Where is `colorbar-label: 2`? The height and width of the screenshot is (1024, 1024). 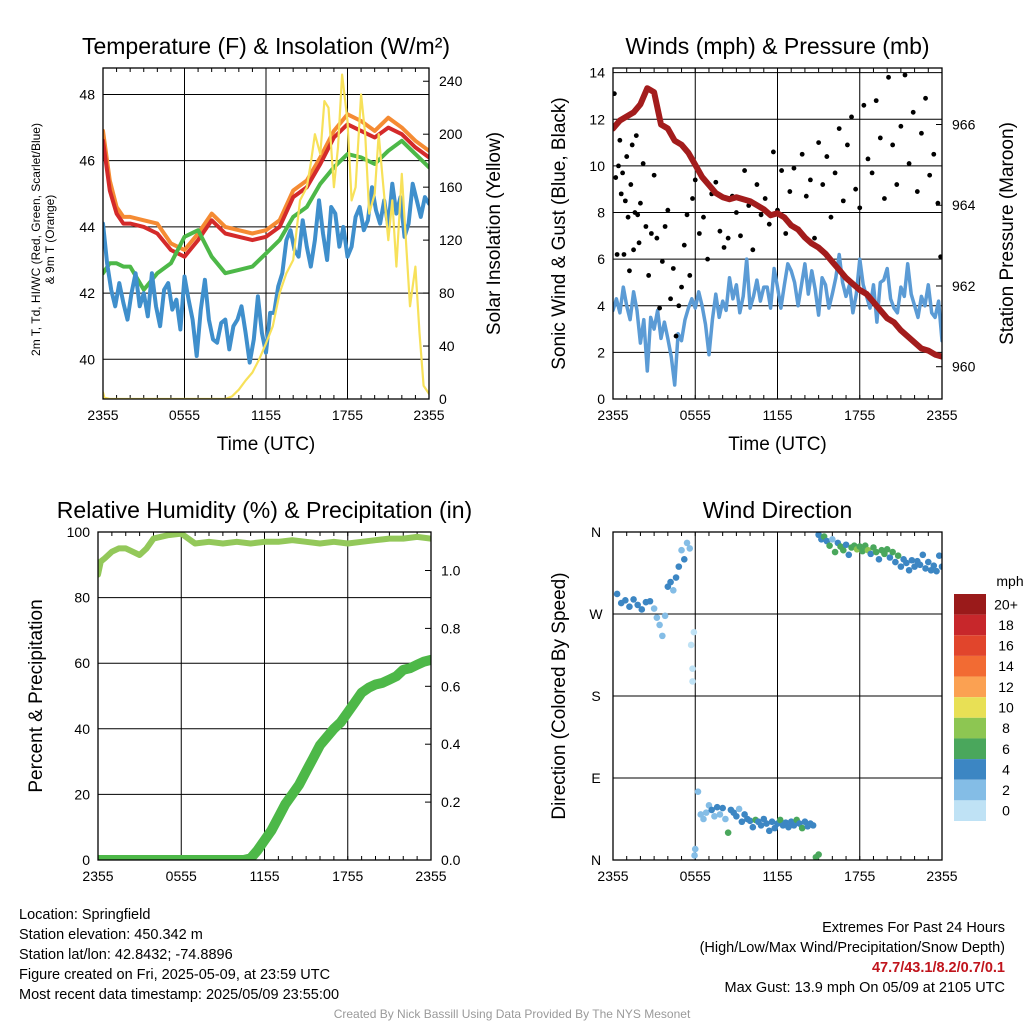
colorbar-label: 2 is located at coordinates (1006, 790).